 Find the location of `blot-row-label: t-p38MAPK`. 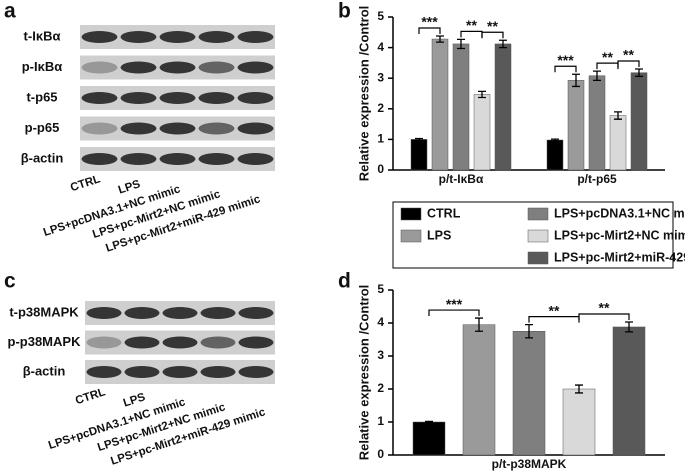

blot-row-label: t-p38MAPK is located at coordinates (44, 311).